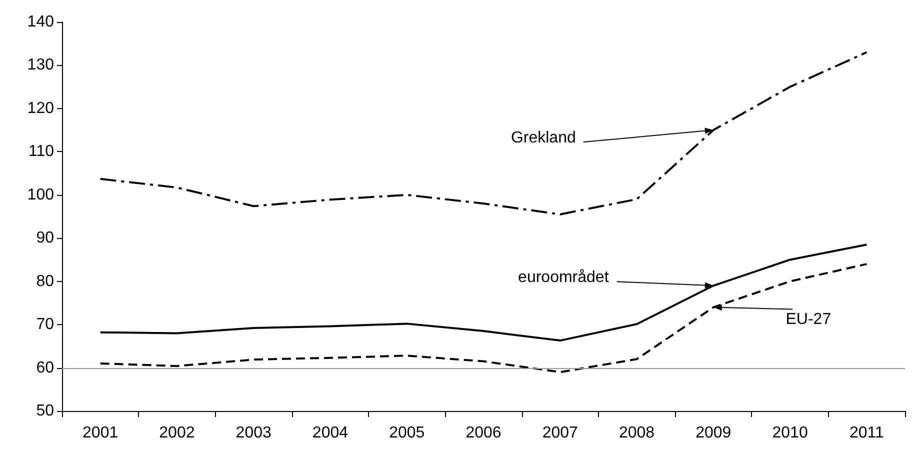 This screenshot has width=923, height=472. What do you see at coordinates (40, 65) in the screenshot?
I see `y-tick-label: 130` at bounding box center [40, 65].